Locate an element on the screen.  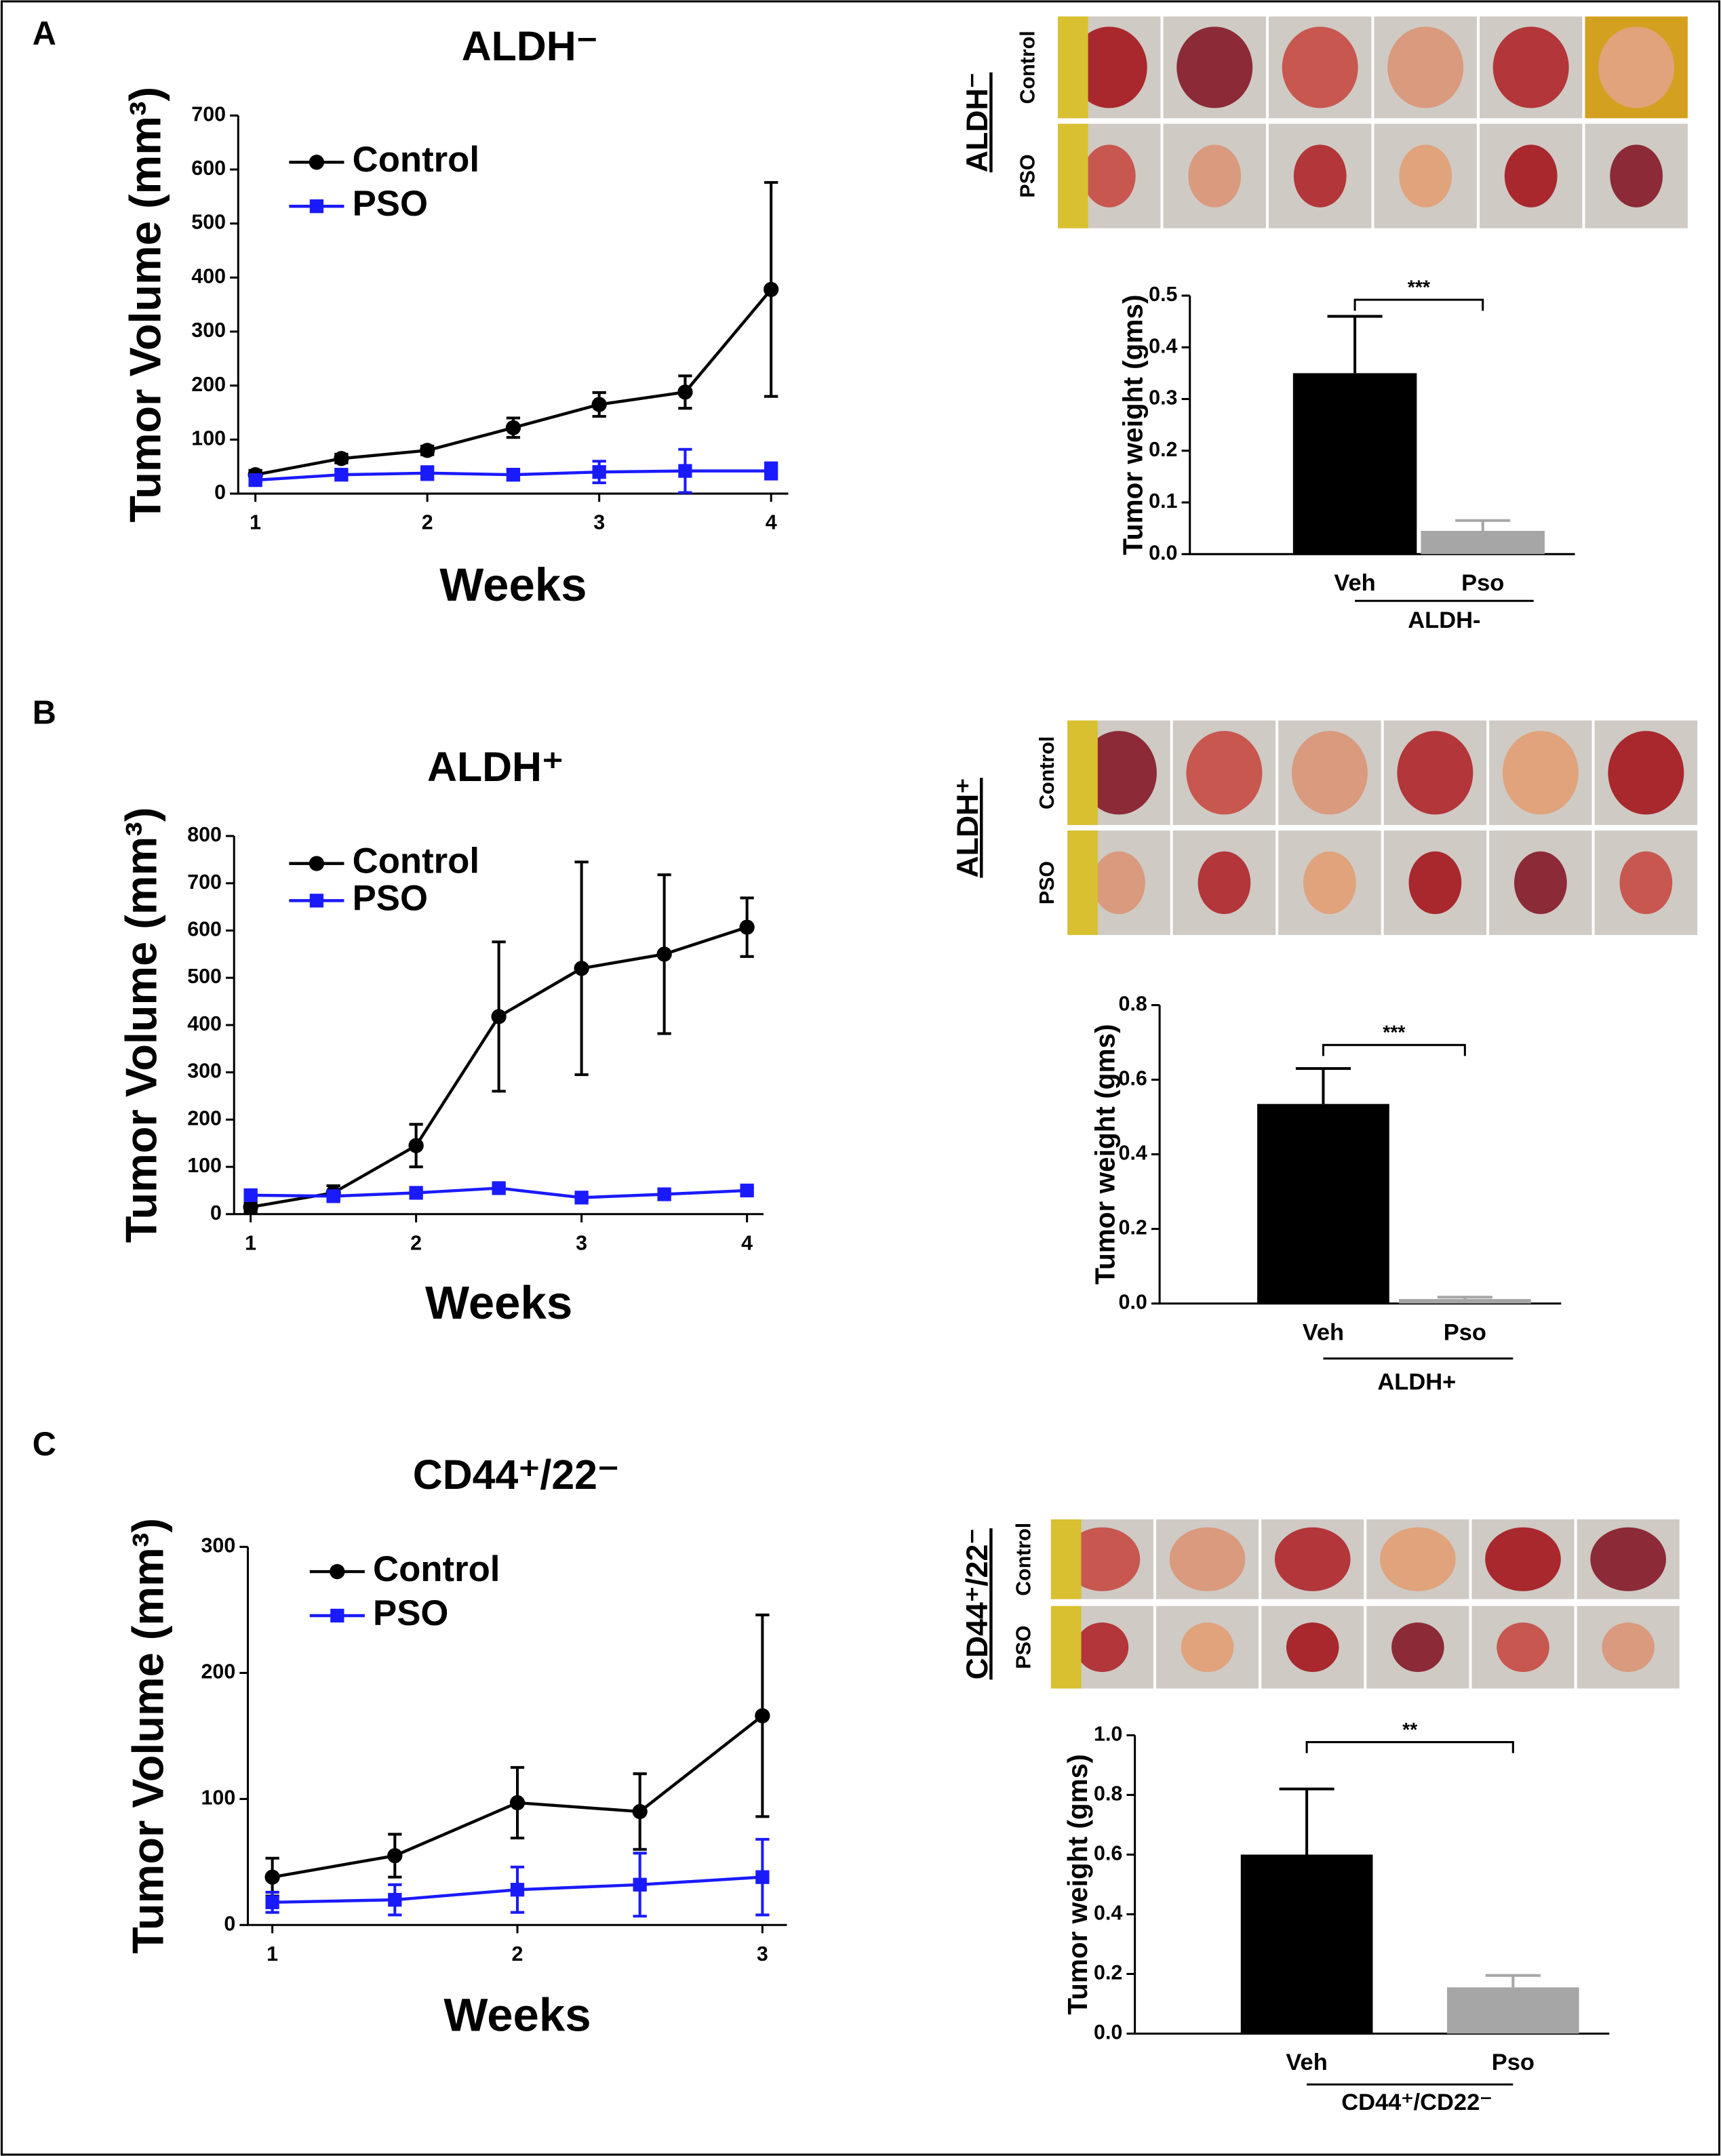
x-tick-label: 3 is located at coordinates (599, 522).